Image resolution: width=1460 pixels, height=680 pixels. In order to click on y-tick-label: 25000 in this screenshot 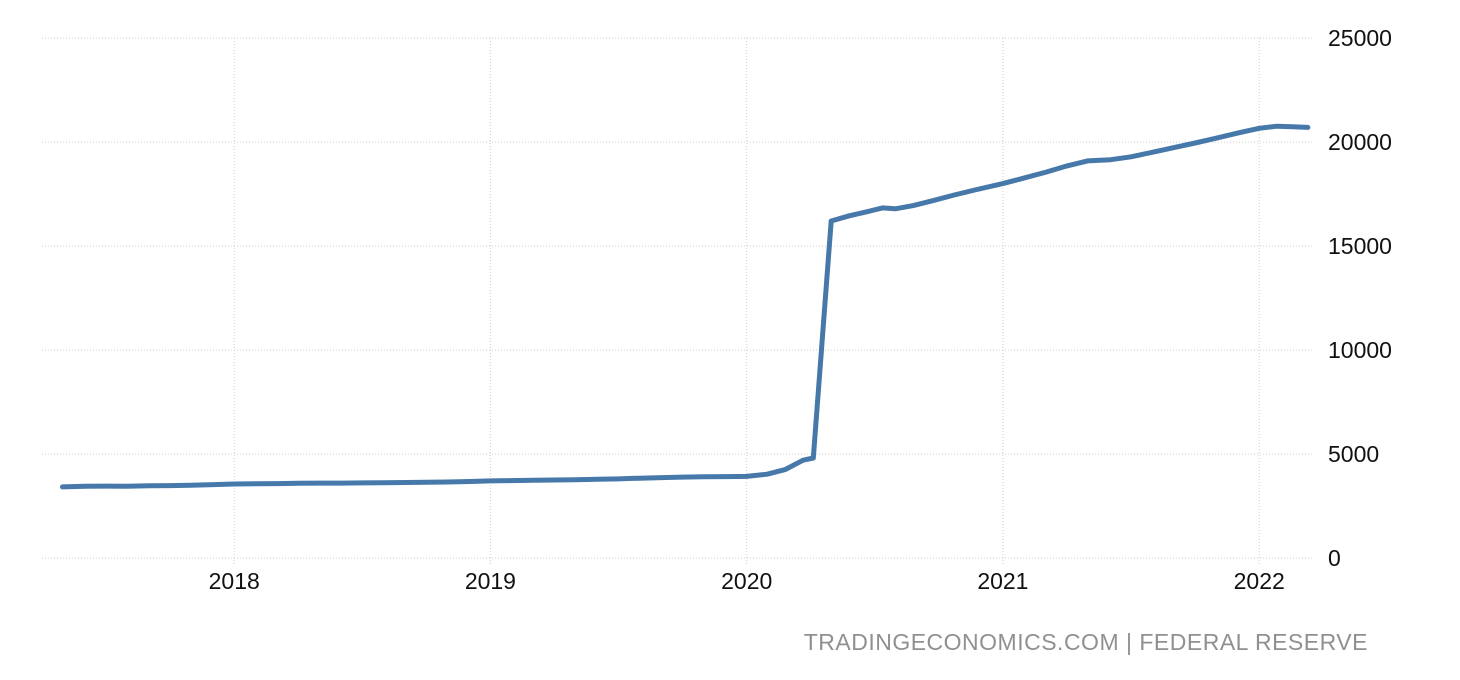, I will do `click(1360, 38)`.